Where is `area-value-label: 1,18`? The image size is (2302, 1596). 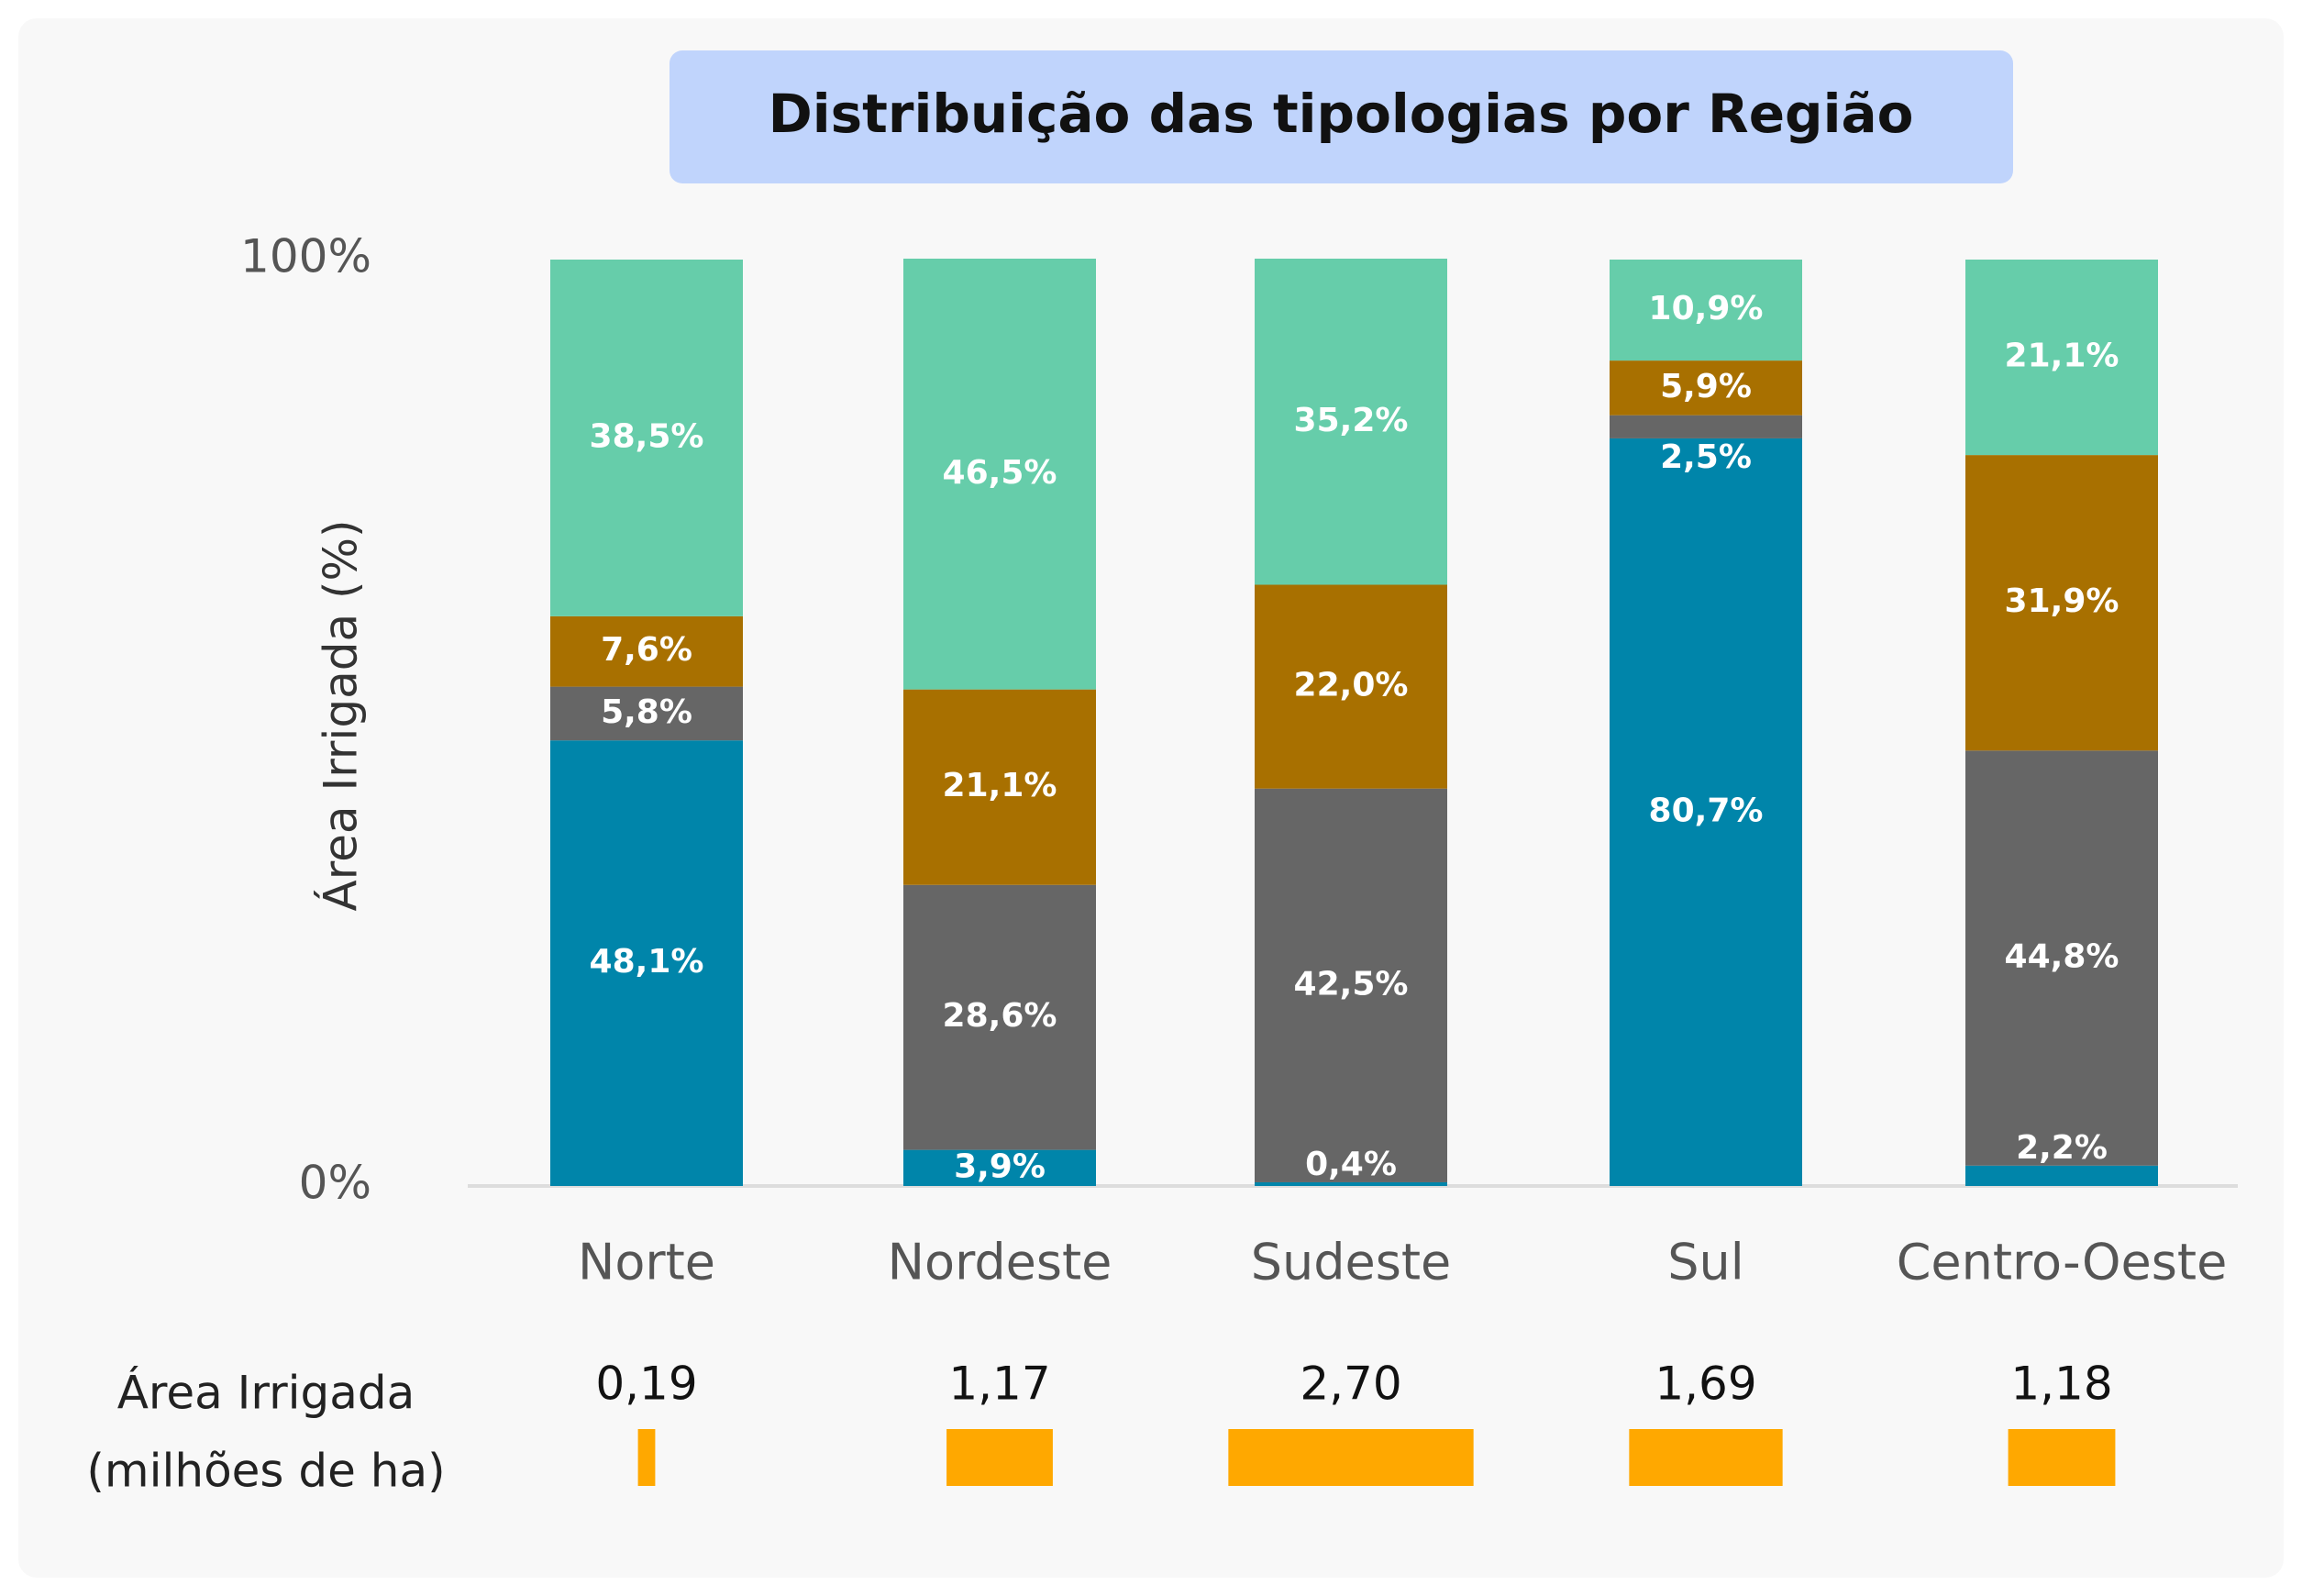 area-value-label: 1,18 is located at coordinates (2061, 1384).